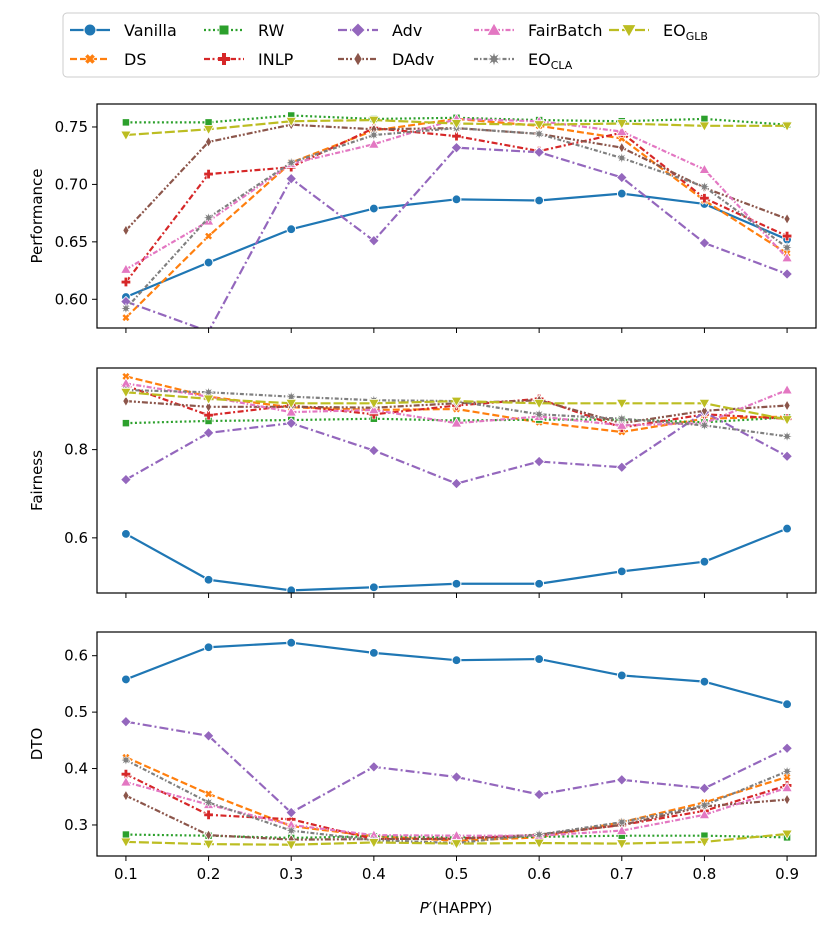 Image resolution: width=831 pixels, height=930 pixels. I want to click on legend-marker-ds, so click(90, 59).